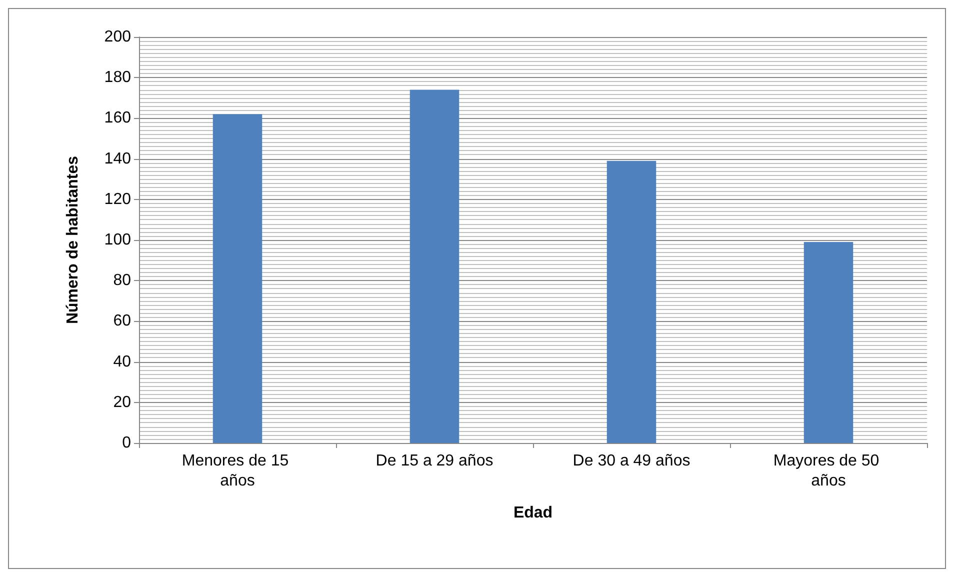 This screenshot has height=579, width=956. Describe the element at coordinates (122, 281) in the screenshot. I see `y-tick-label: 80` at that location.